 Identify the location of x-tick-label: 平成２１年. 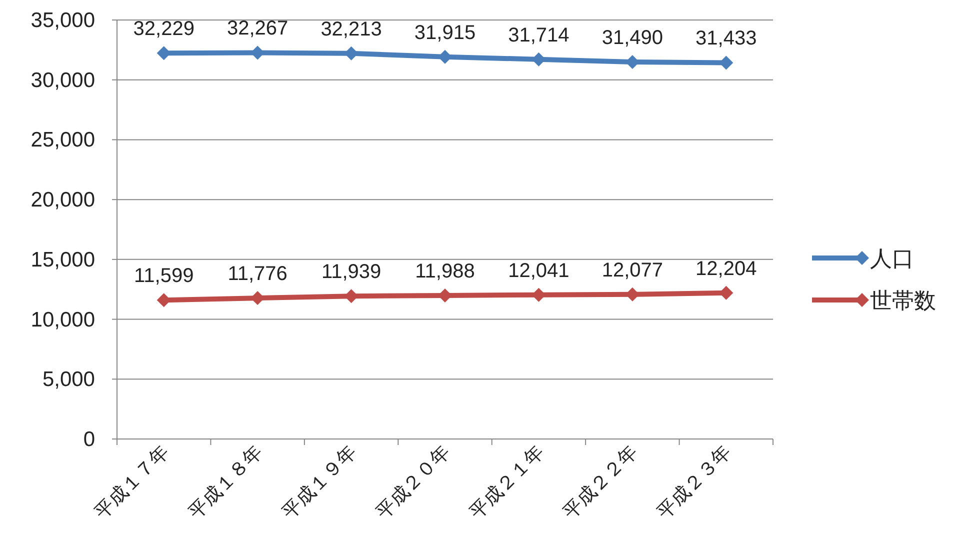
(507, 483).